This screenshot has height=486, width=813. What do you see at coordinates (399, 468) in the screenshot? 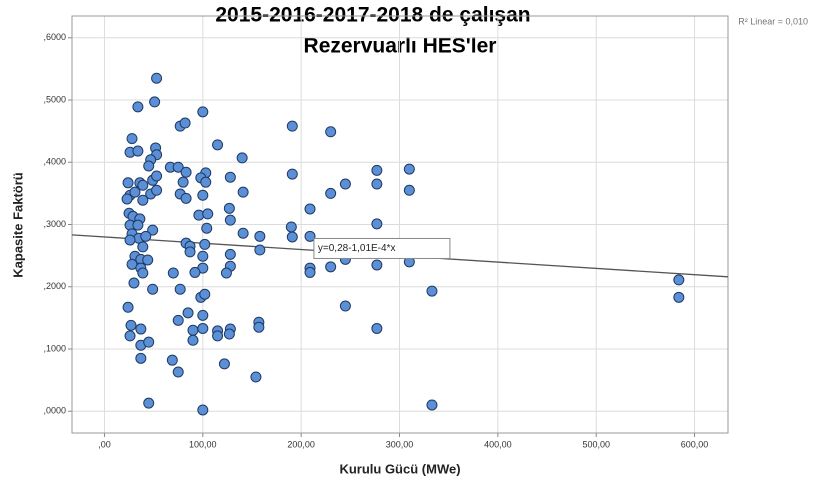
I see `x-axis-label: Kurulu Gücü (MWe)` at bounding box center [399, 468].